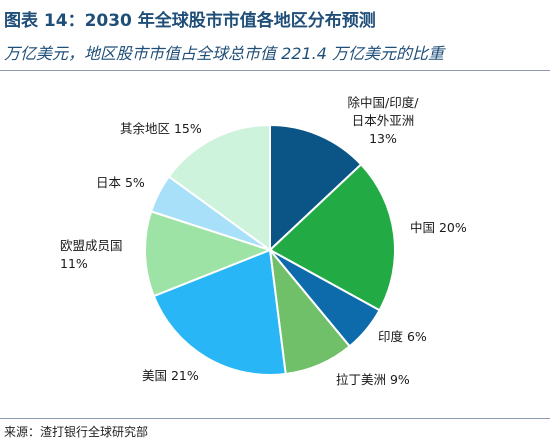  I want to click on slice-label-line: 除中国/印度/, so click(384, 102).